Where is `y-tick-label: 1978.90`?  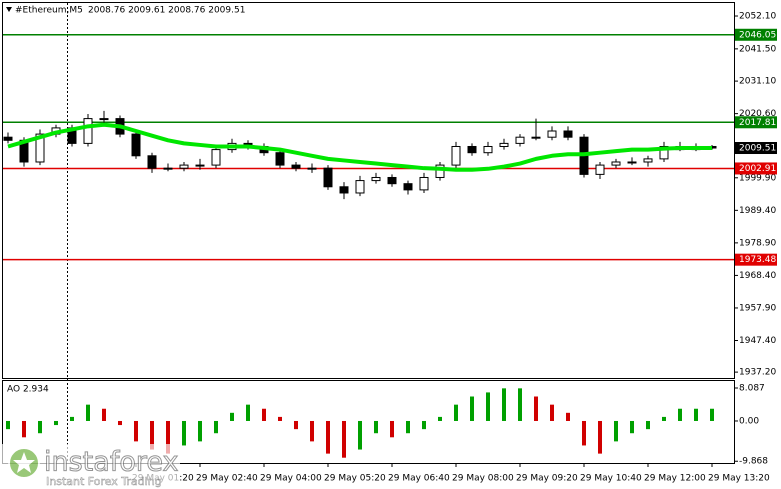 y-tick-label: 1978.90 is located at coordinates (757, 243).